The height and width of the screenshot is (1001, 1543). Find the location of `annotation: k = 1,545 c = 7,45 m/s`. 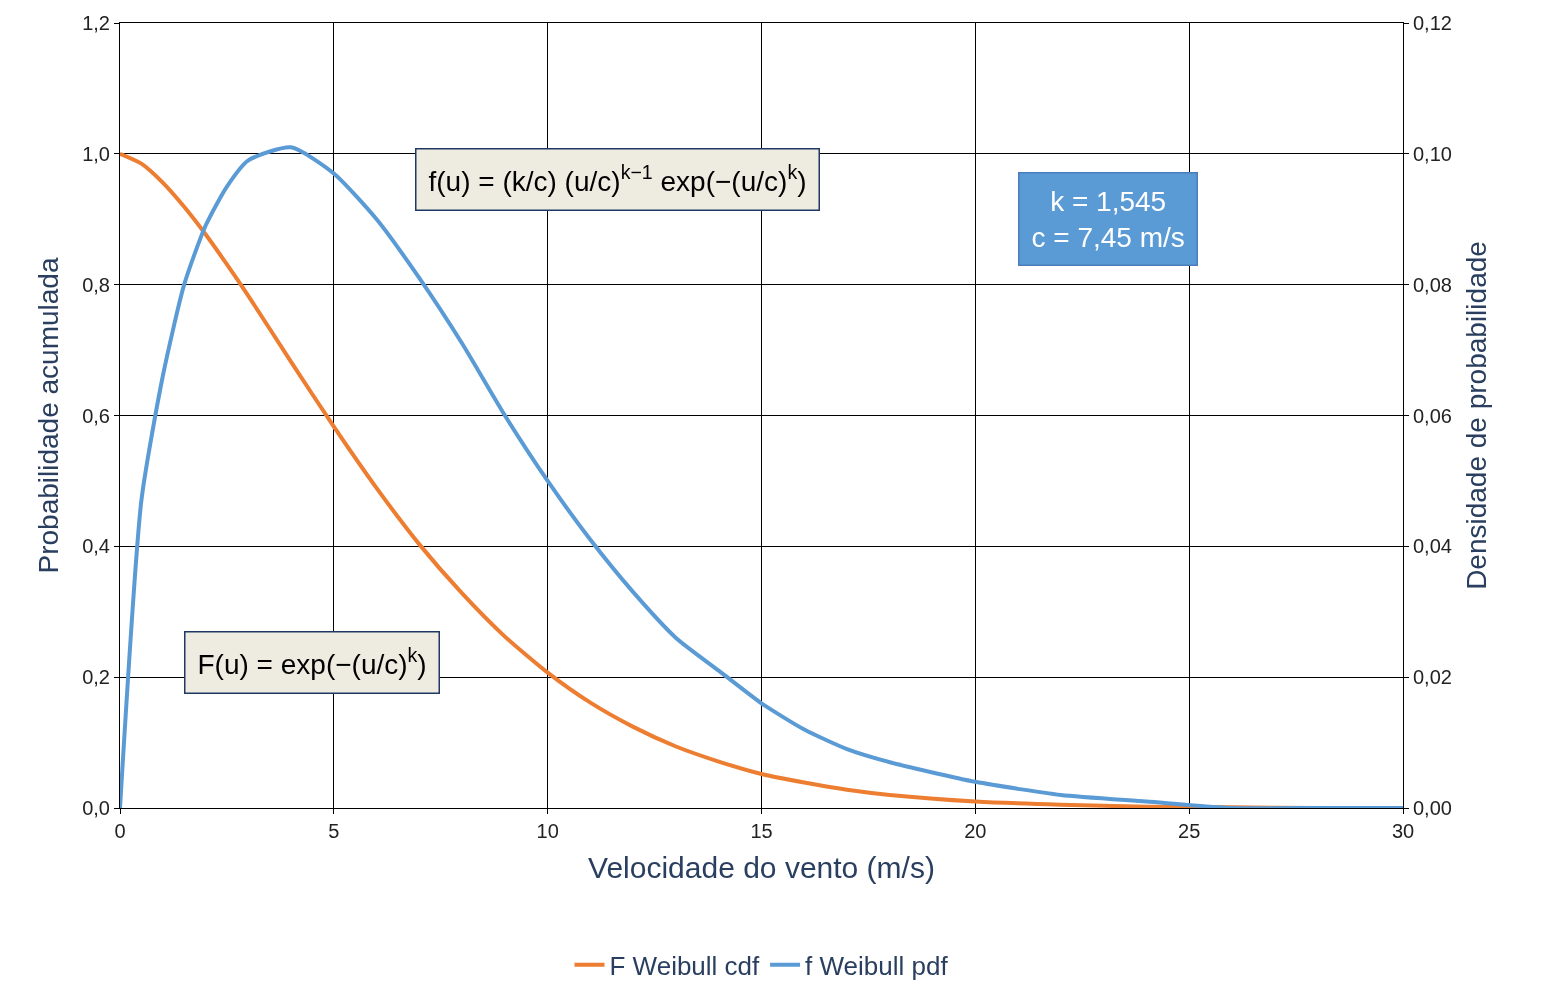

annotation: k = 1,545 c = 7,45 m/s is located at coordinates (1108, 219).